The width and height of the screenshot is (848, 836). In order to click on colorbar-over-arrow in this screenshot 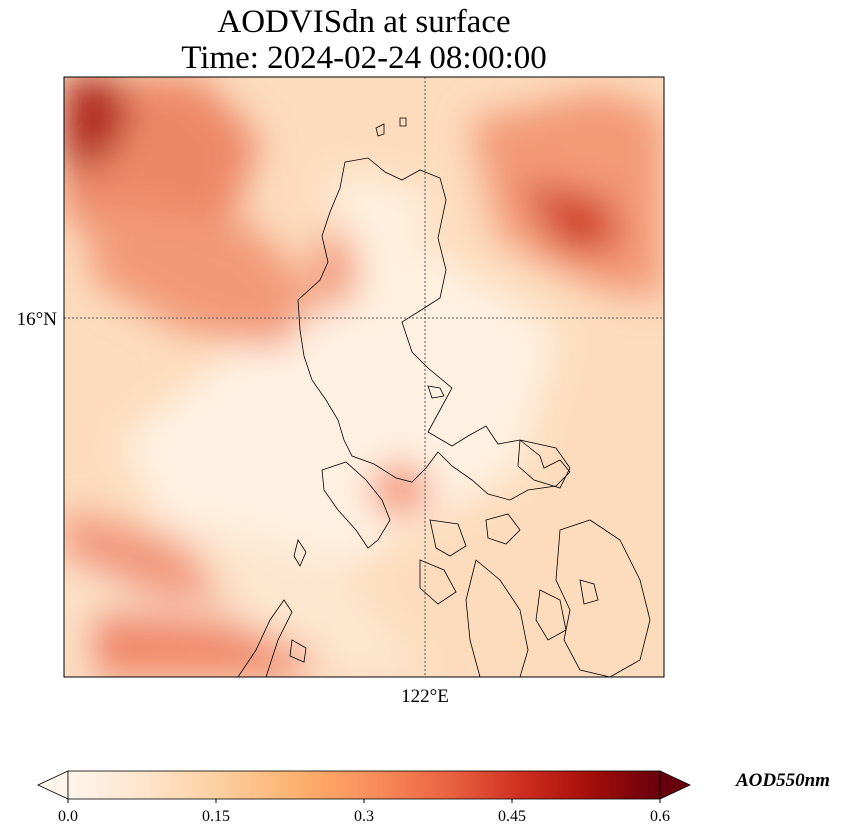, I will do `click(675, 785)`.